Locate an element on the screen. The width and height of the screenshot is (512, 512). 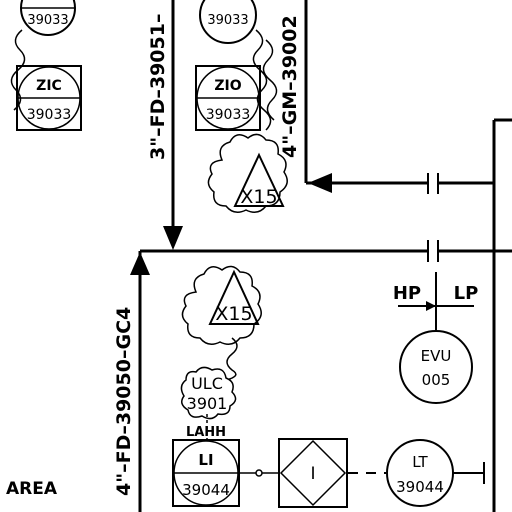
area-label: AREA is located at coordinates (32, 489).